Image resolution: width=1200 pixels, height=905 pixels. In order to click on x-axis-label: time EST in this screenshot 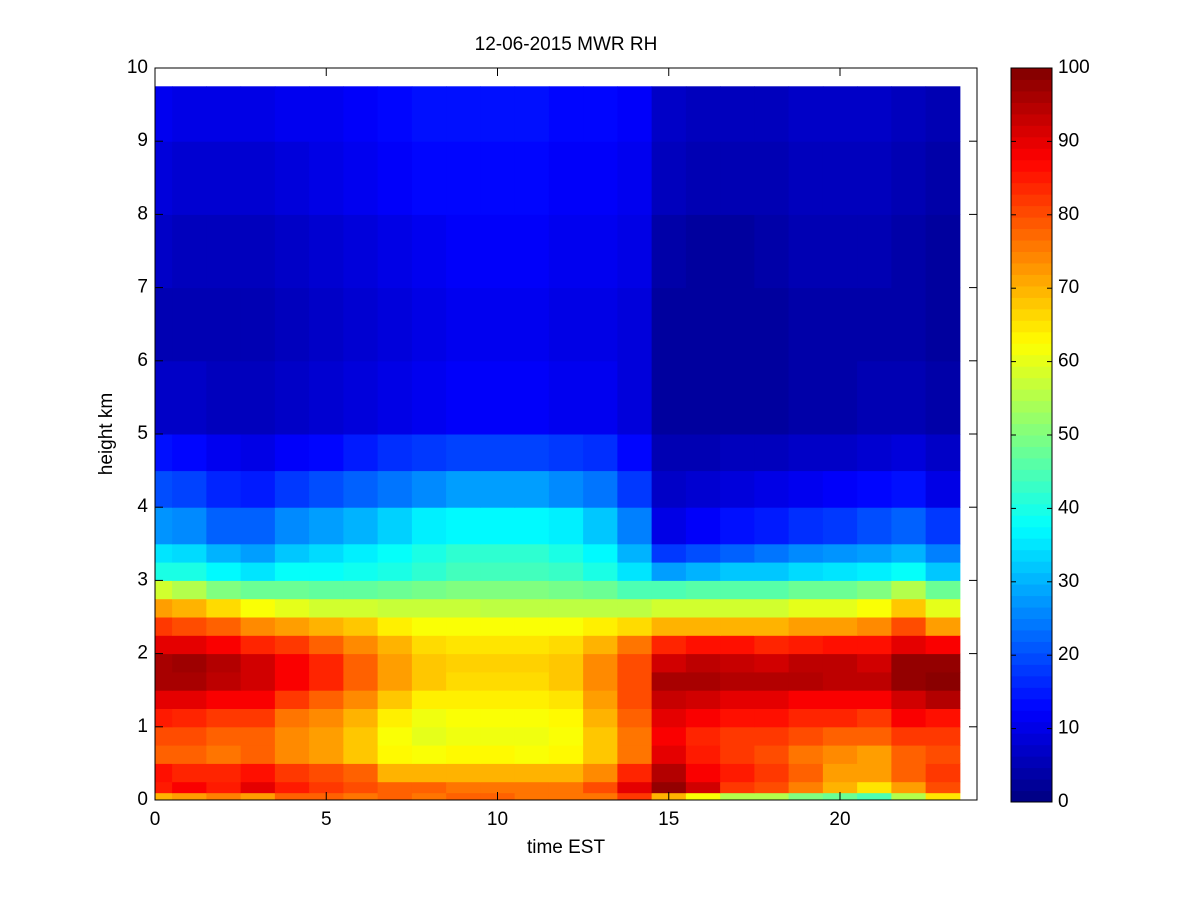, I will do `click(566, 847)`.